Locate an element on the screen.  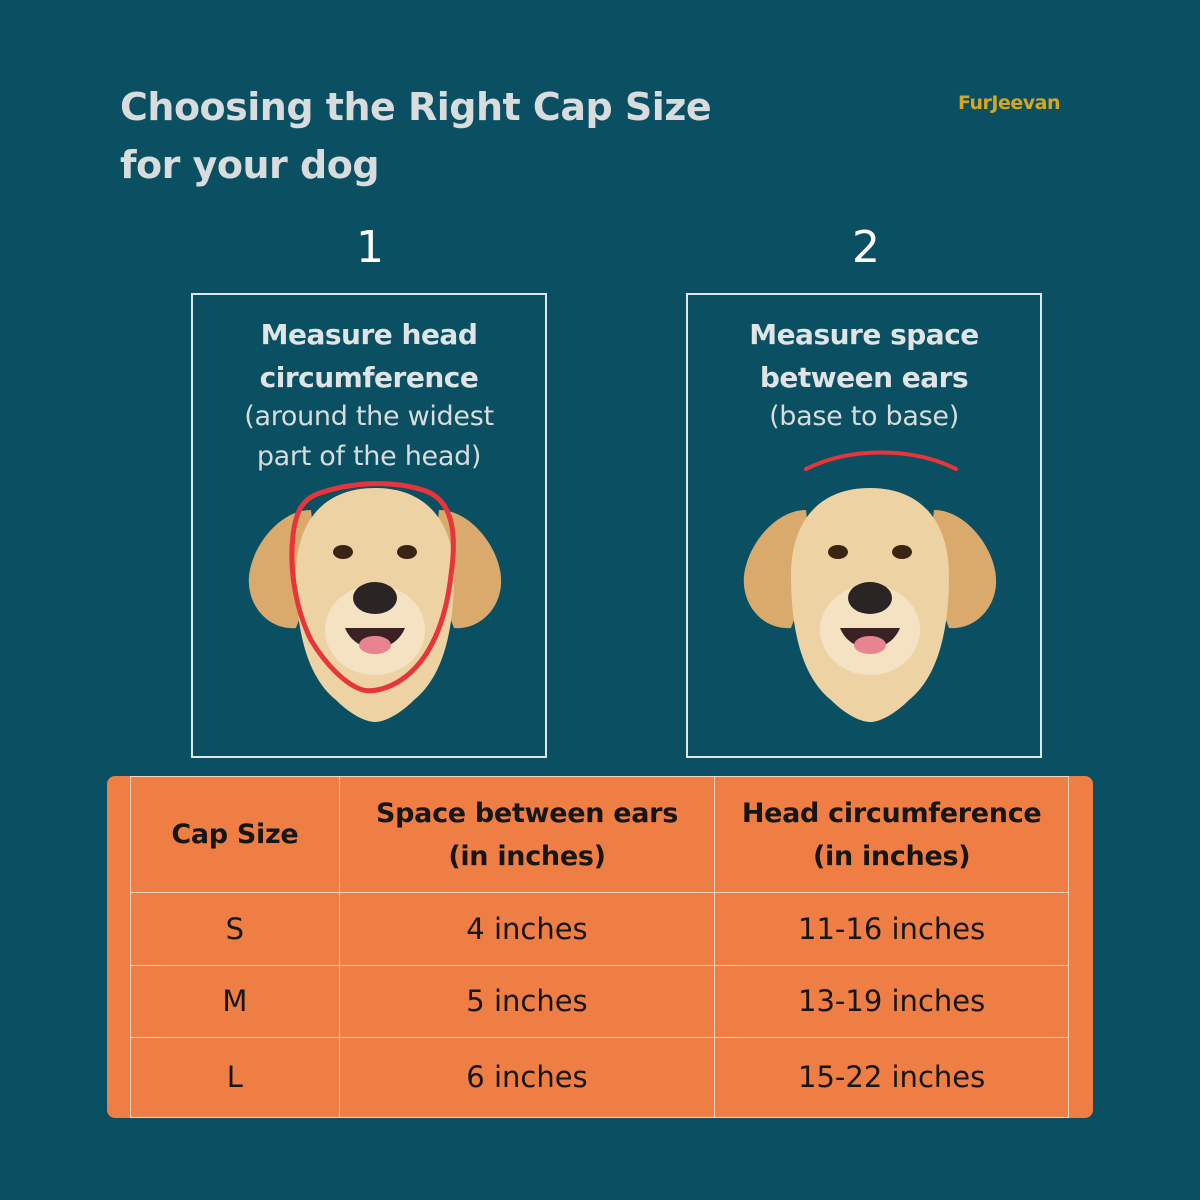
brand-logo: FurJeevan is located at coordinates (1009, 103).